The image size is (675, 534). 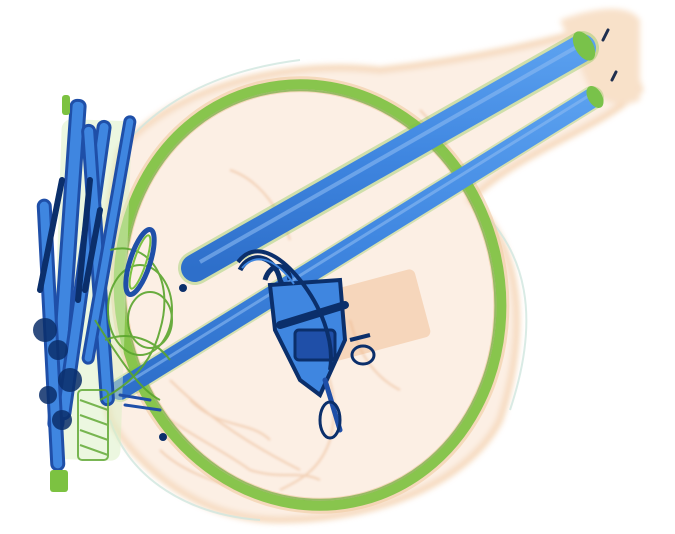 I want to click on small-loop, so click(x=140, y=262).